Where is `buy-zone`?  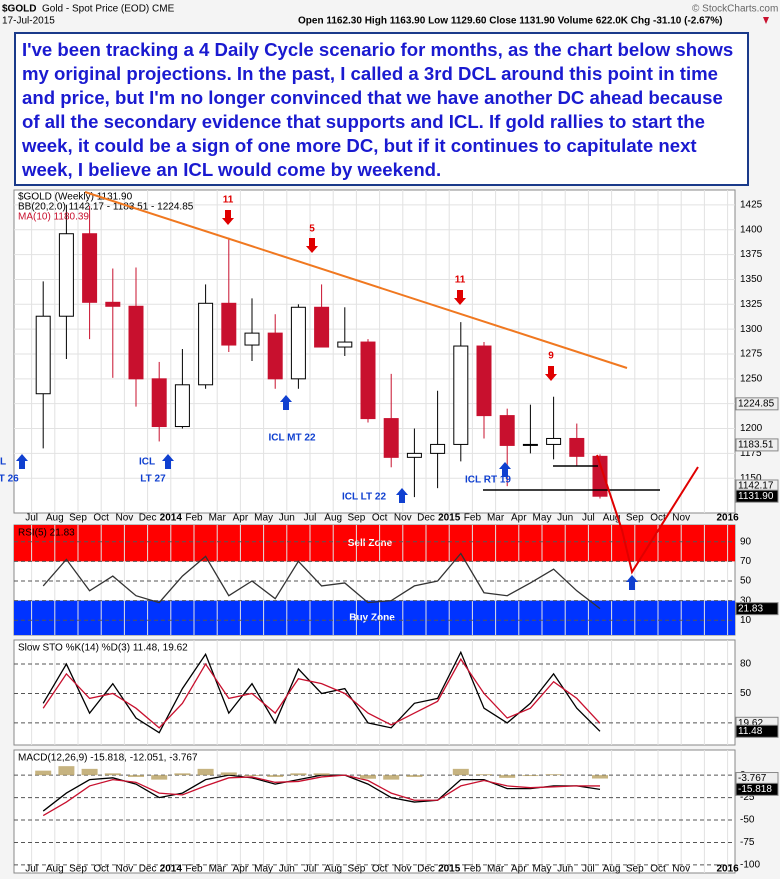
buy-zone is located at coordinates (374, 617).